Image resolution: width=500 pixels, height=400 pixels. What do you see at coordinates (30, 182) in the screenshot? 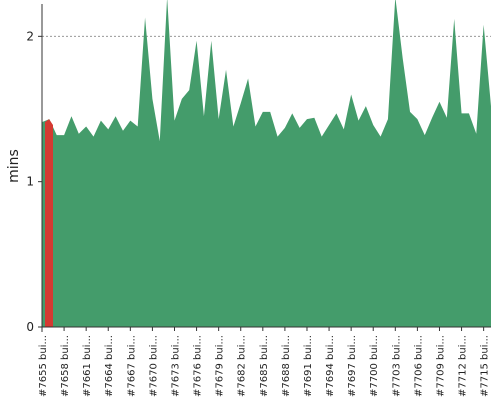
I see `y-tick-label: 1` at bounding box center [30, 182].